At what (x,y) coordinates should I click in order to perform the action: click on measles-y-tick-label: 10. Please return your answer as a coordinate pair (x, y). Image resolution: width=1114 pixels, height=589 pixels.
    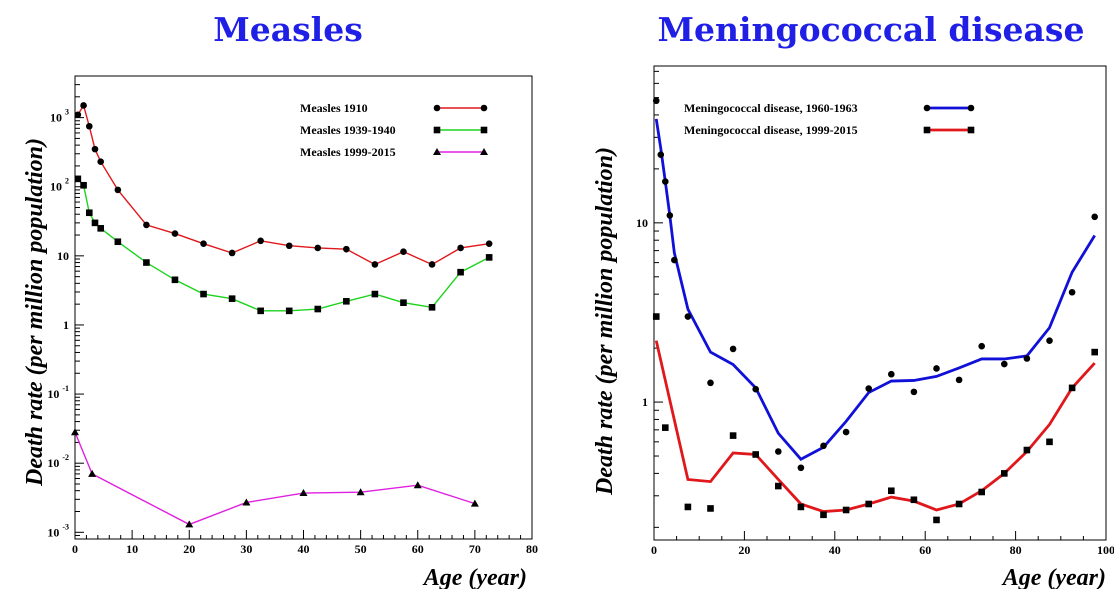
    Looking at the image, I should click on (63, 256).